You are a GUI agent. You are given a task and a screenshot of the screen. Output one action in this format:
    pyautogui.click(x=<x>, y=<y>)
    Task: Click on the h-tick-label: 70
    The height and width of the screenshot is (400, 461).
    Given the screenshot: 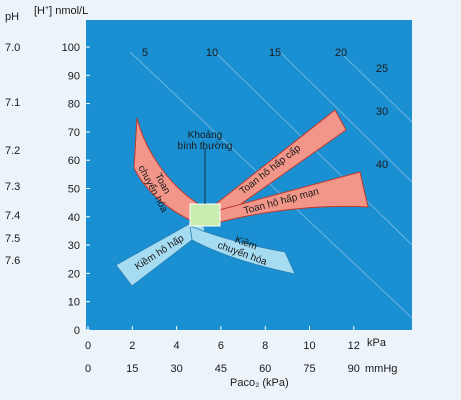 What is the action you would take?
    pyautogui.click(x=74, y=133)
    